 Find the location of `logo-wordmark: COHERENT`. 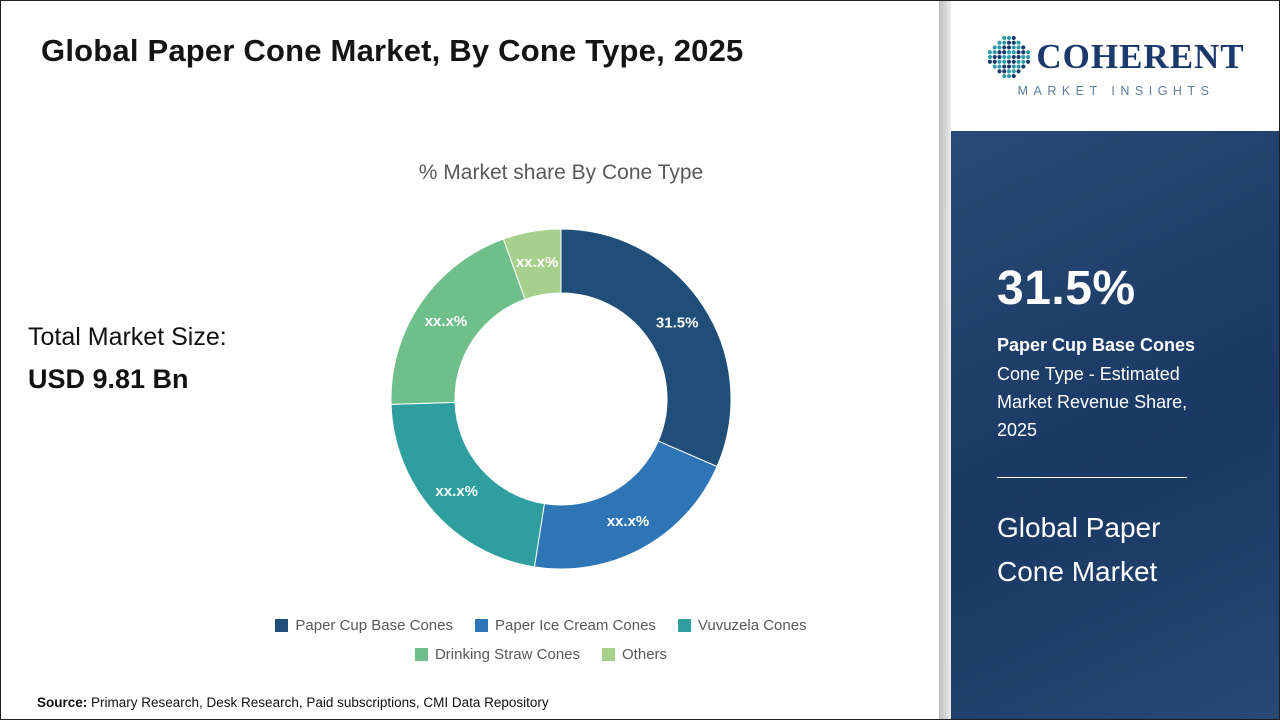

logo-wordmark: COHERENT is located at coordinates (1140, 56).